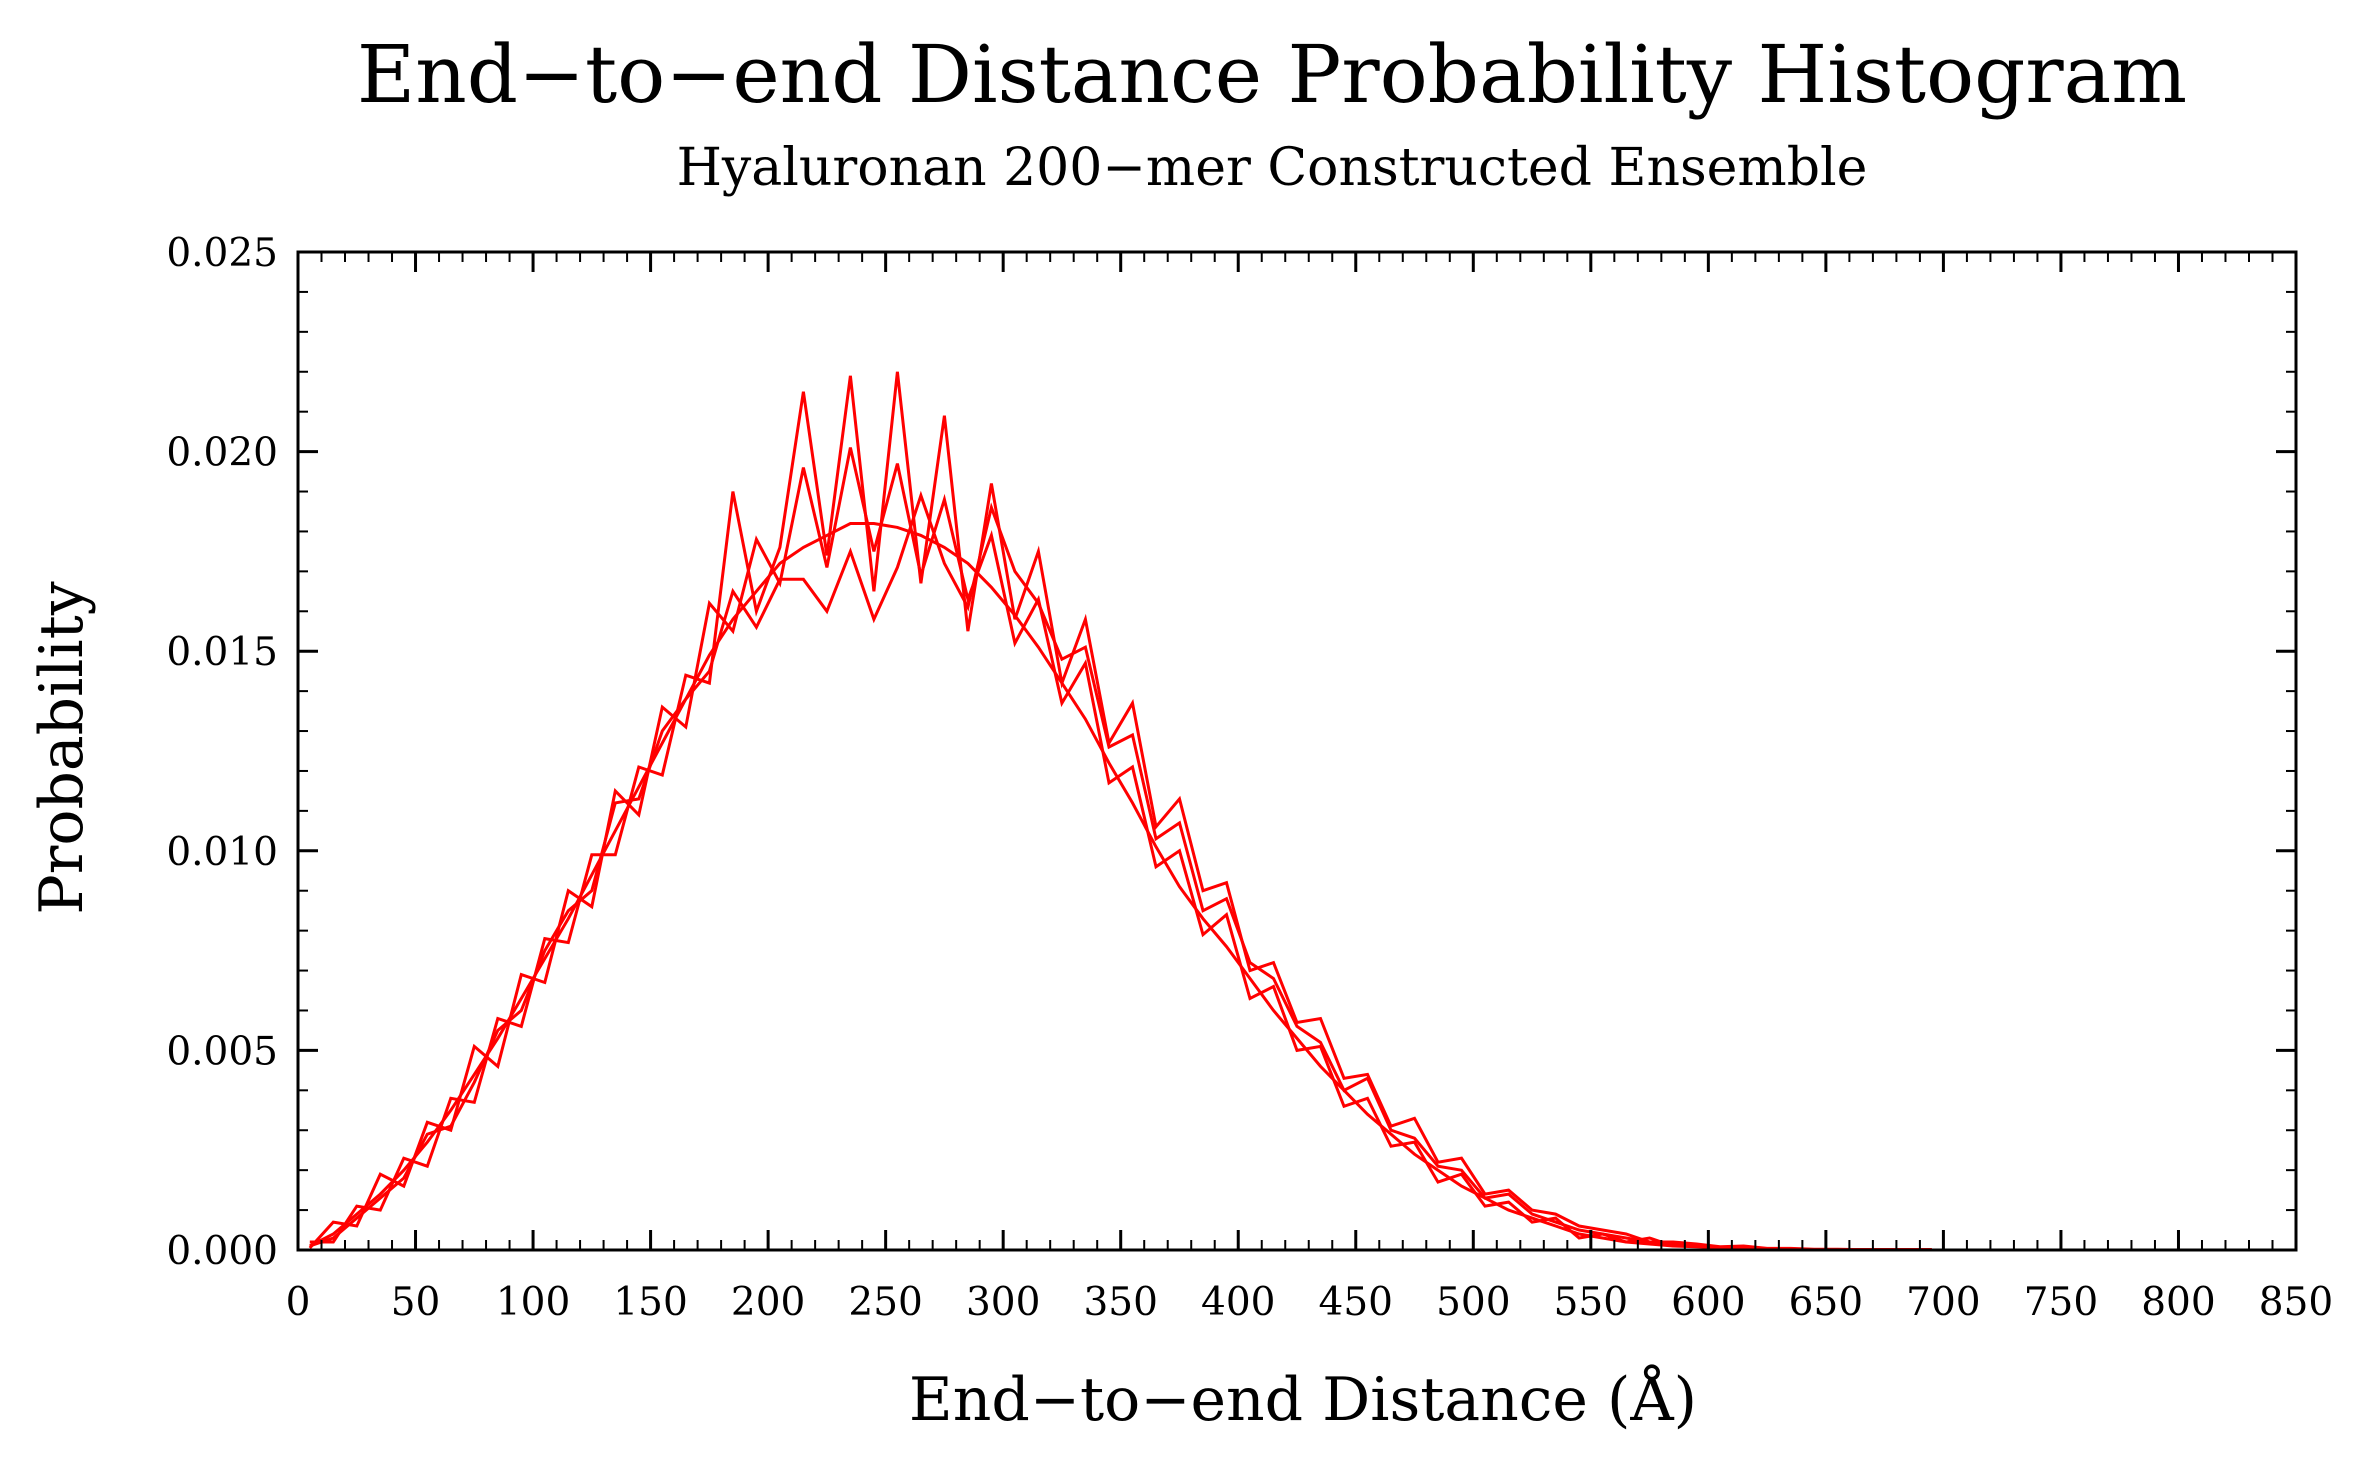 This screenshot has width=2365, height=1471. I want to click on x-tick-label: 400, so click(1238, 1302).